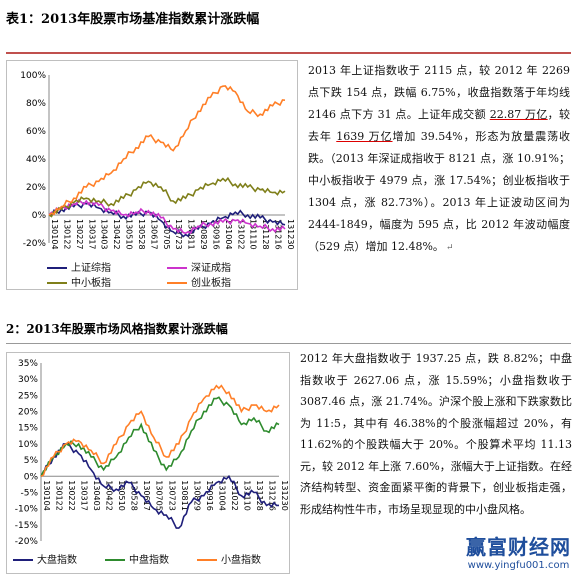 The width and height of the screenshot is (577, 579). I want to click on chart1-xtick-10: 130723, so click(178, 234).